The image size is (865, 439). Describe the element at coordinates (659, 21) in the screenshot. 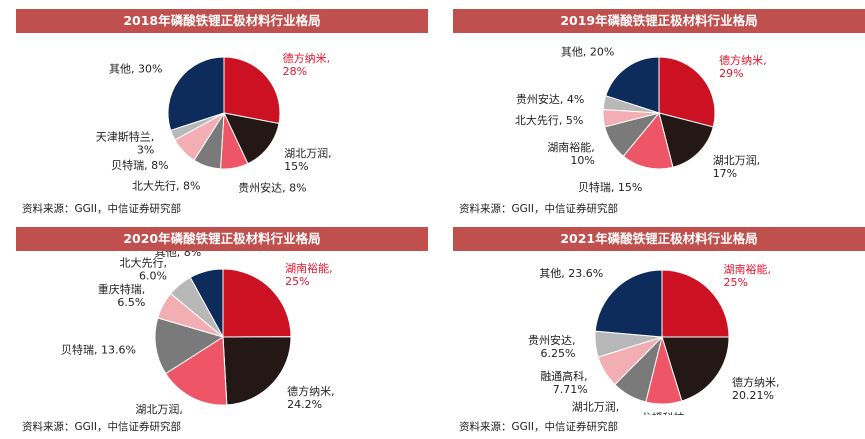

I see `chart-title: 2019年磷酸铁锂正极材料行业格局` at that location.